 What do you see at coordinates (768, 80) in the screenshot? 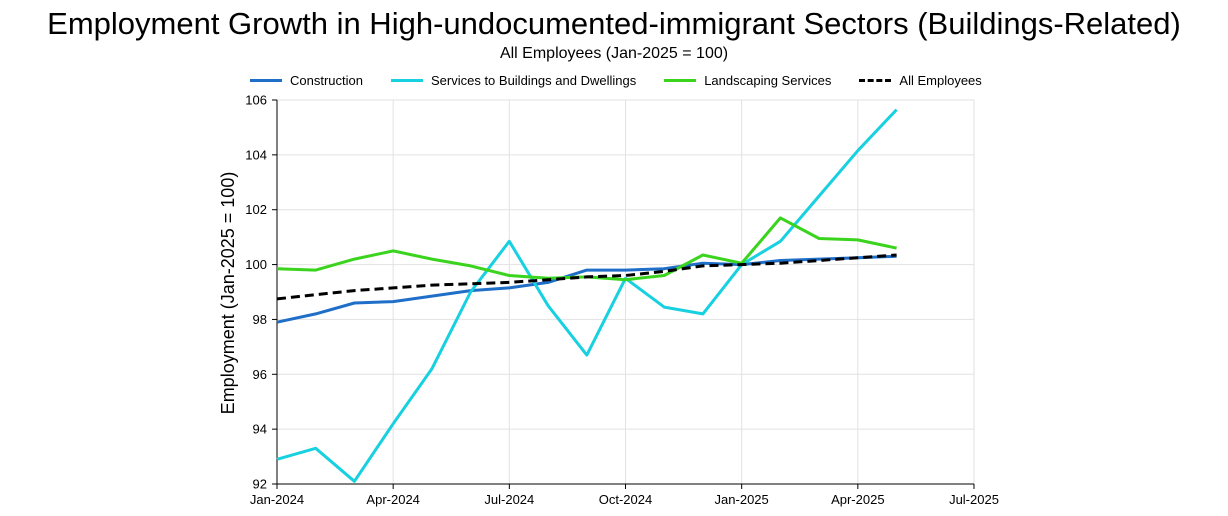
I see `legend-label-landscaping: Landscaping Services` at bounding box center [768, 80].